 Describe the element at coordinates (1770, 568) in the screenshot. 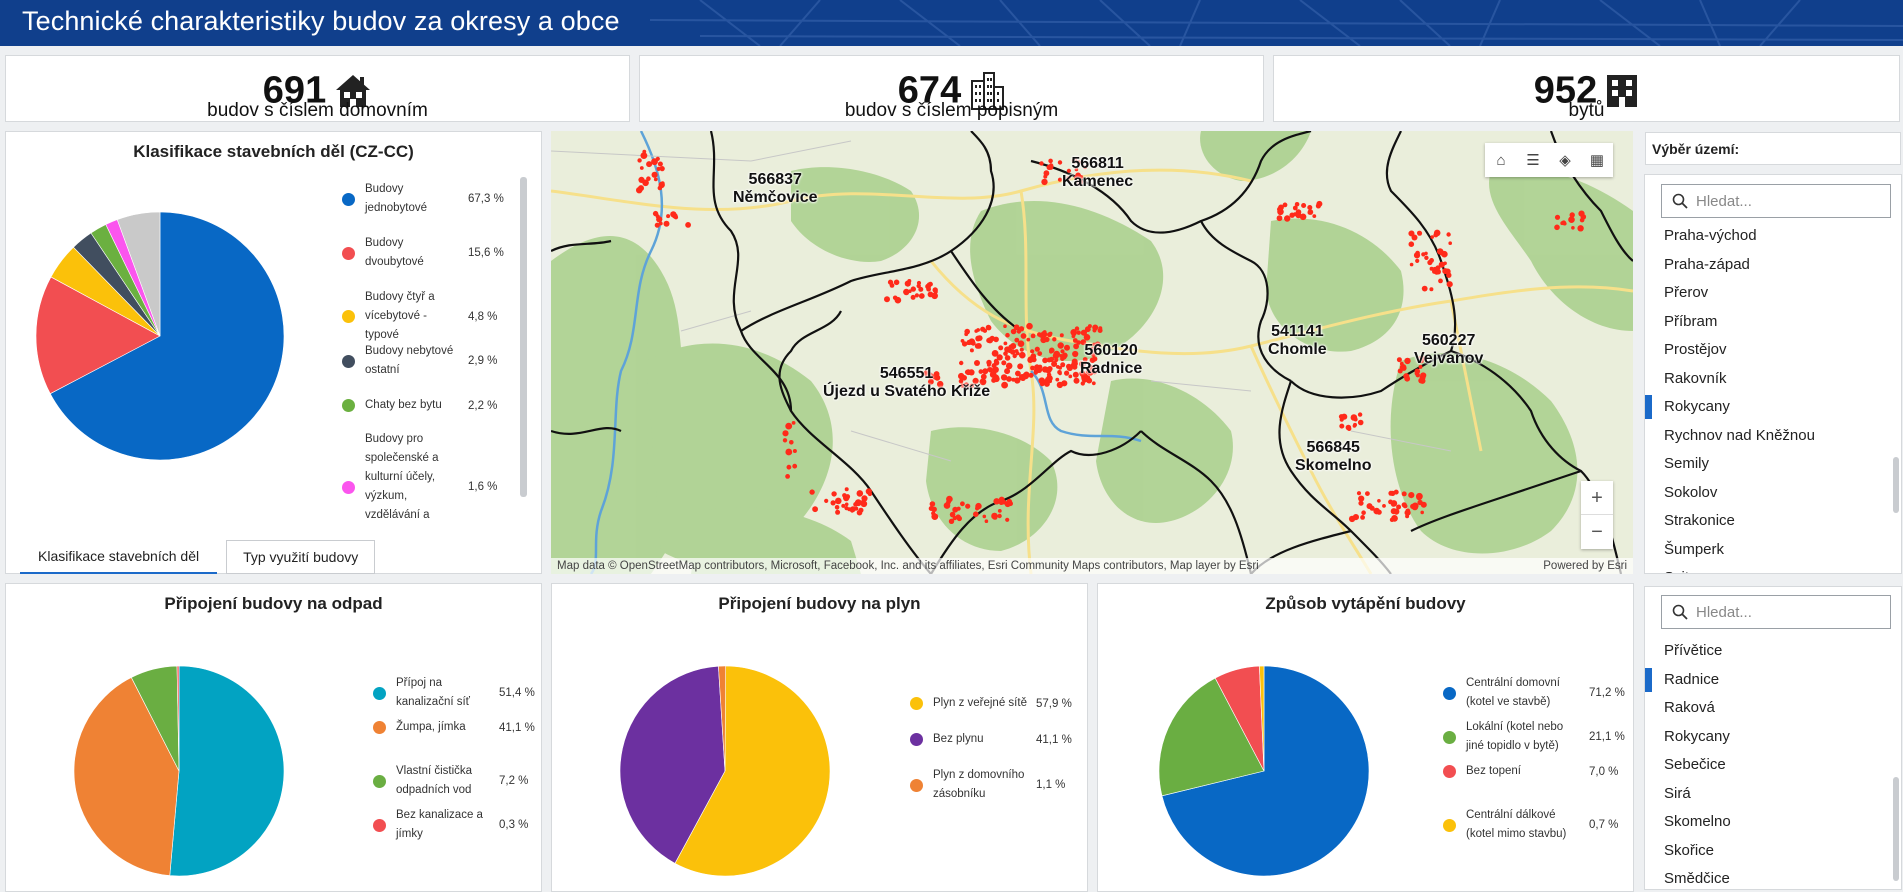

I see `district-list-item: Svitavy` at that location.